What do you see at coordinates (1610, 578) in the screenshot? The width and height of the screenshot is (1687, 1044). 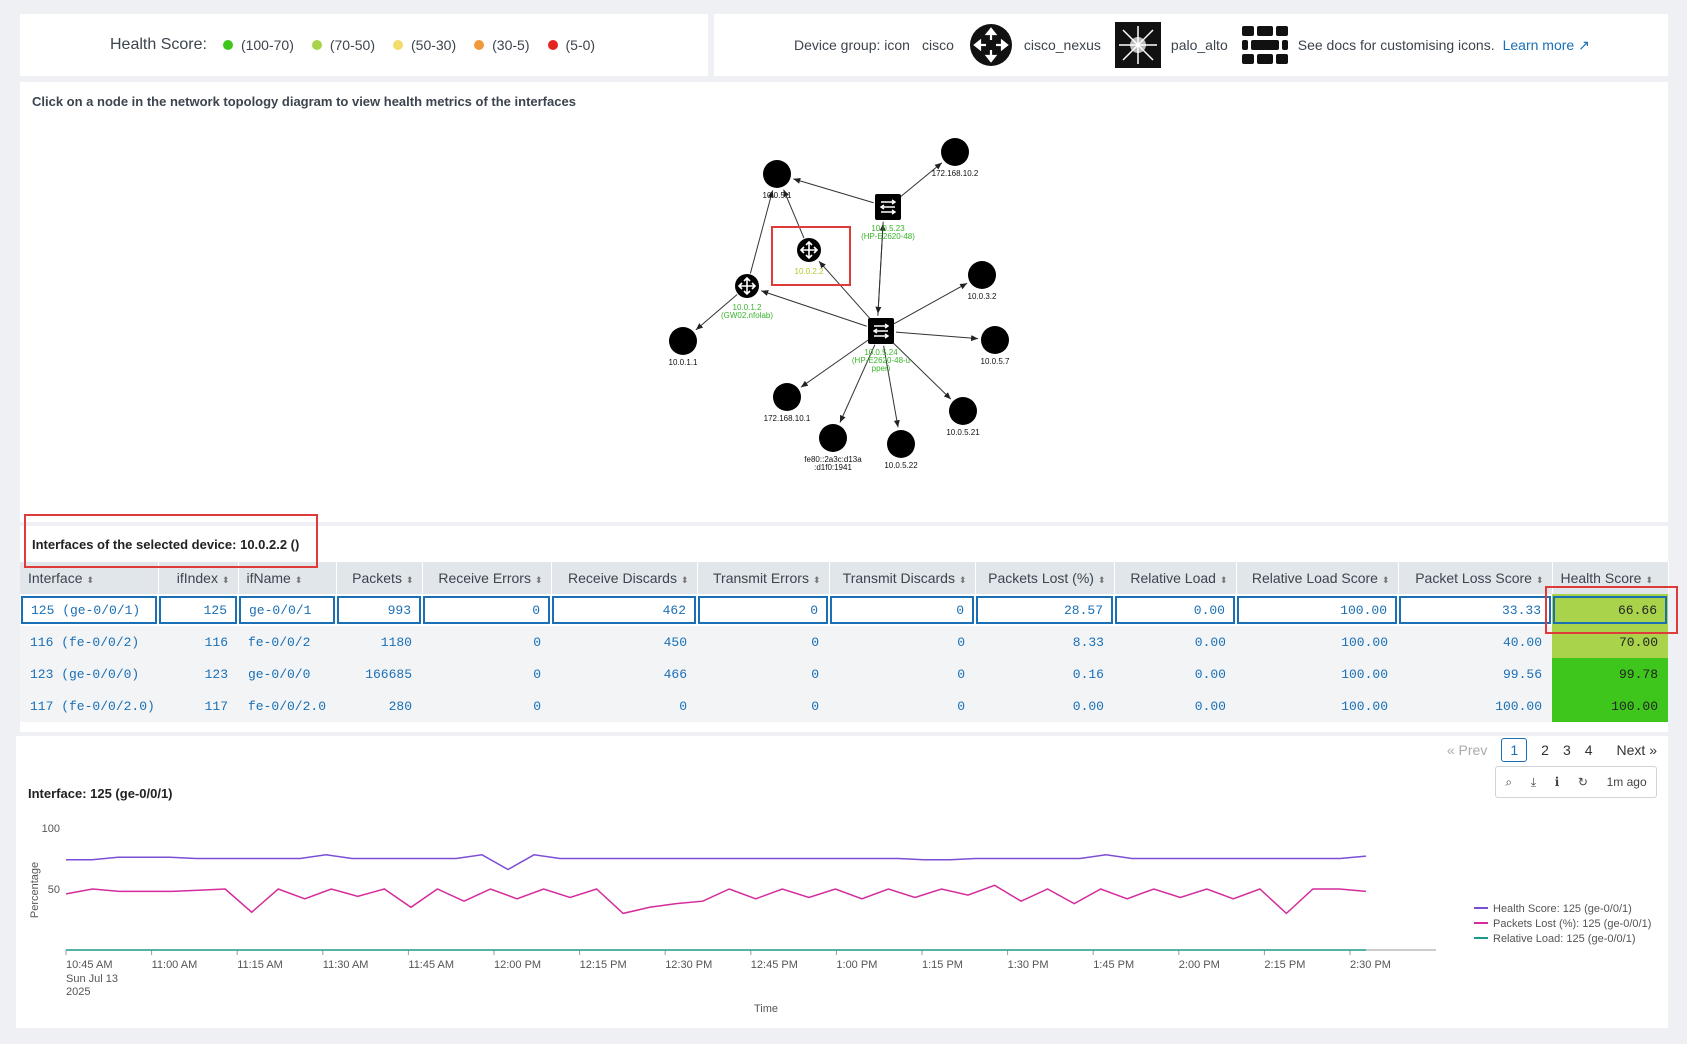 I see `column-header: Health Score ⬍` at bounding box center [1610, 578].